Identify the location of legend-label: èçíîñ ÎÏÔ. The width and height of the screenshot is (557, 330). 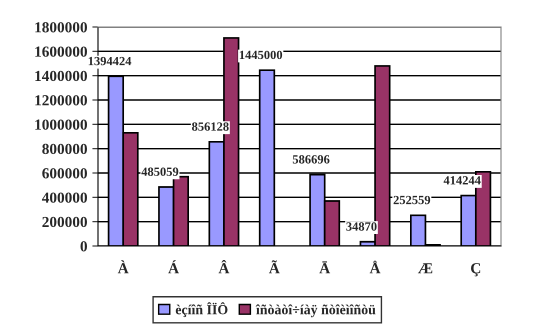
(202, 310).